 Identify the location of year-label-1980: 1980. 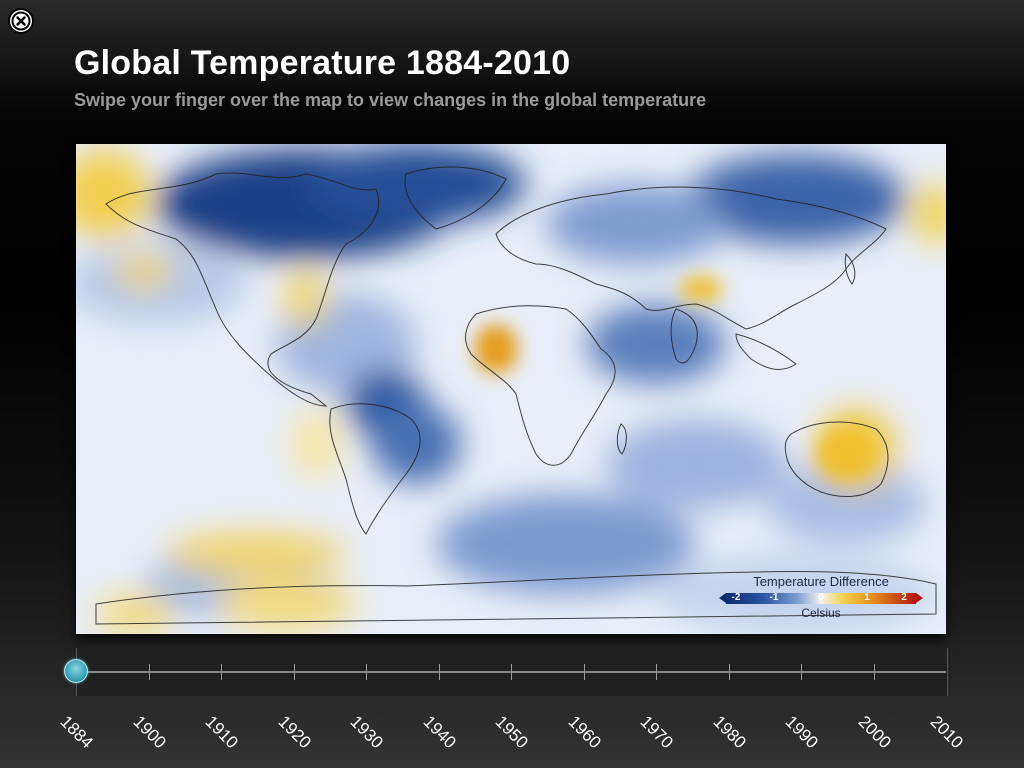
(729, 732).